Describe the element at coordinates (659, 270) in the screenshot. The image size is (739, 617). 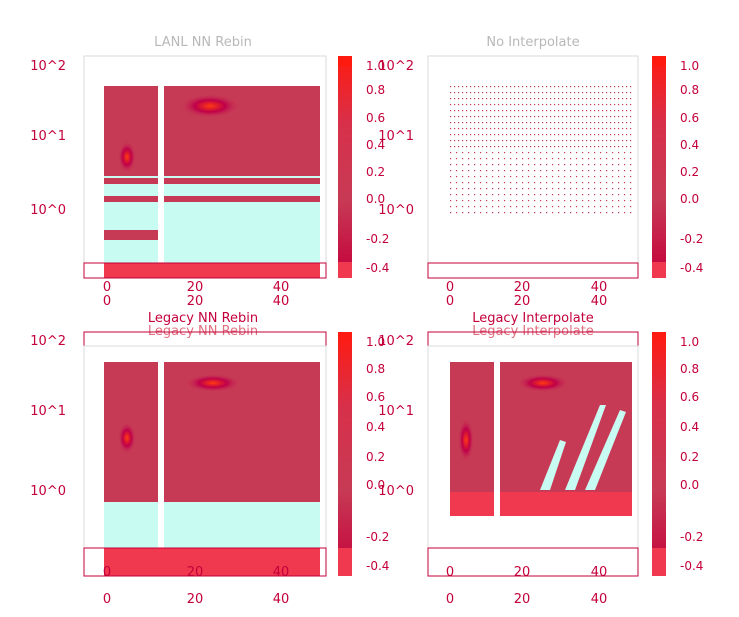
I see `colorbar-bottom-cap` at that location.